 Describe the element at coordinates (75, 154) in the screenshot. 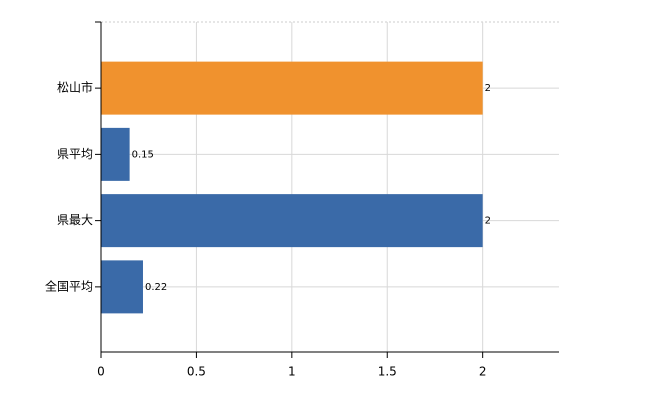

I see `y-tick-label: 県平均` at that location.